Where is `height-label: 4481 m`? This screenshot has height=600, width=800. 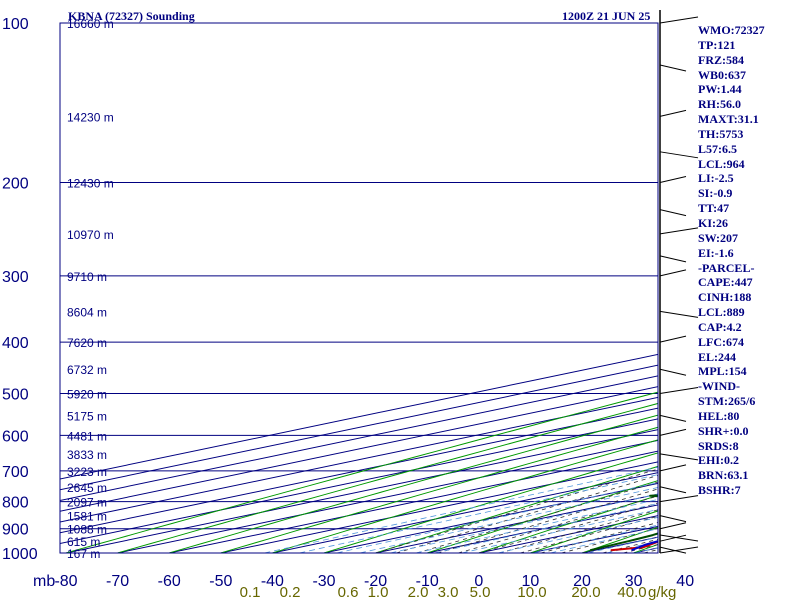 height-label: 4481 m is located at coordinates (87, 436).